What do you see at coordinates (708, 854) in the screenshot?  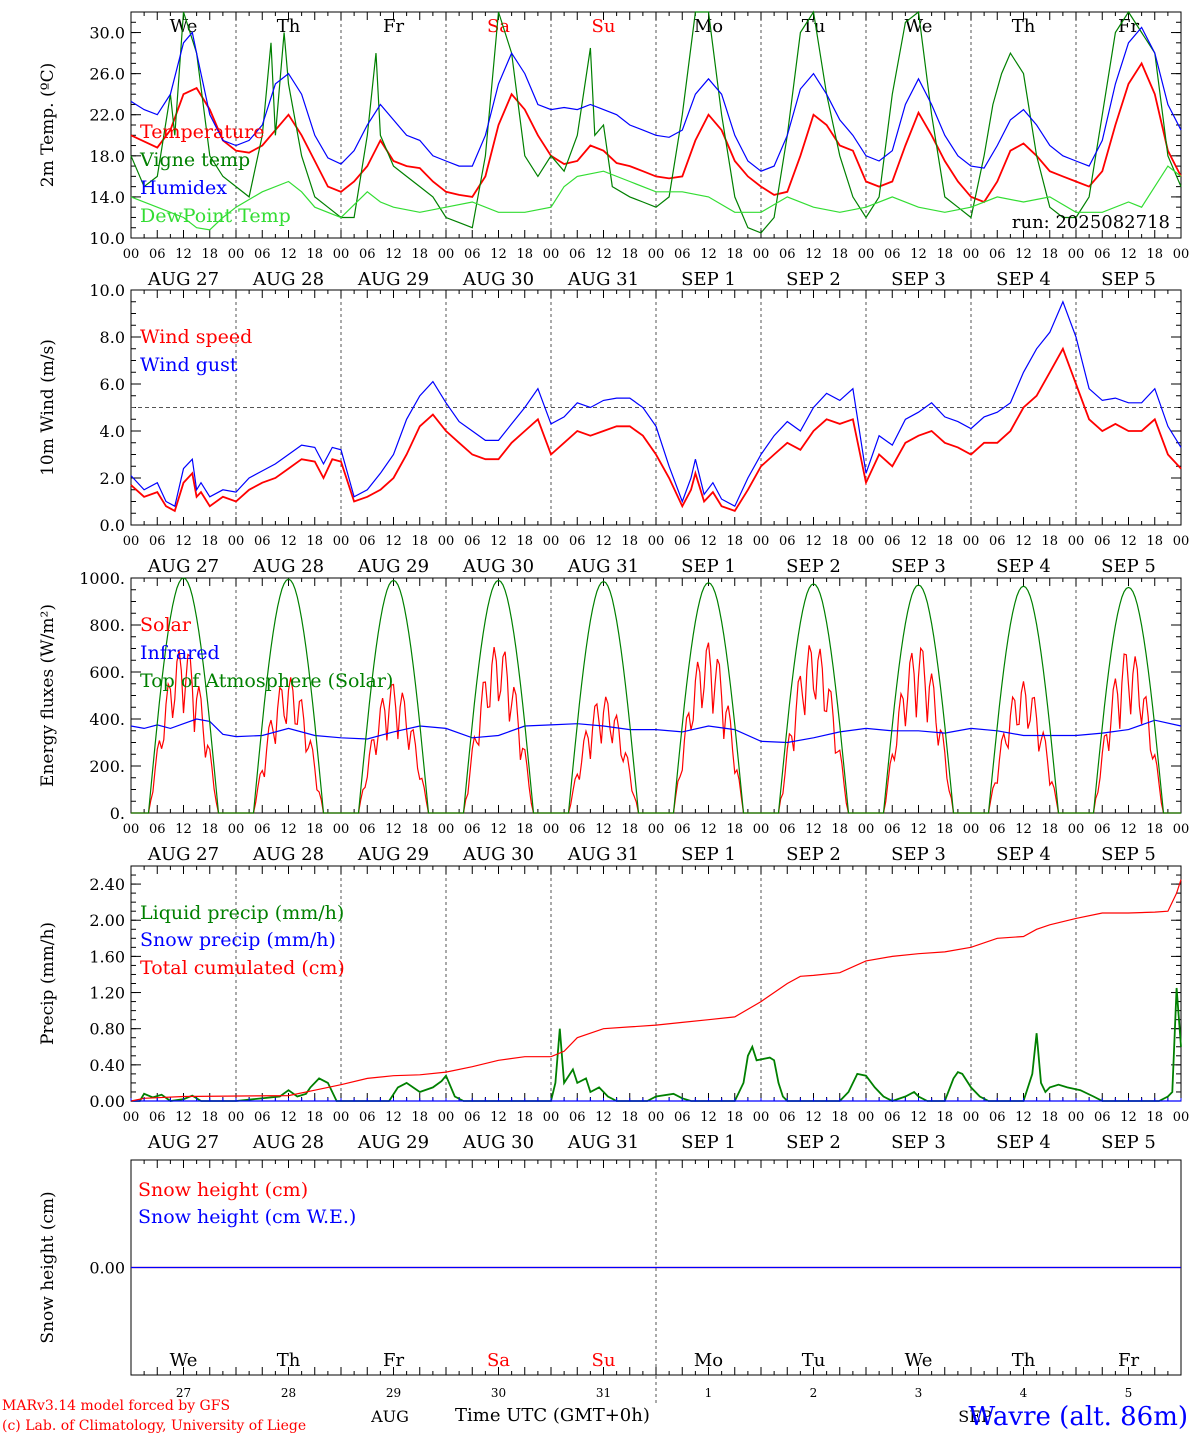 I see `date-label: SEP 1` at bounding box center [708, 854].